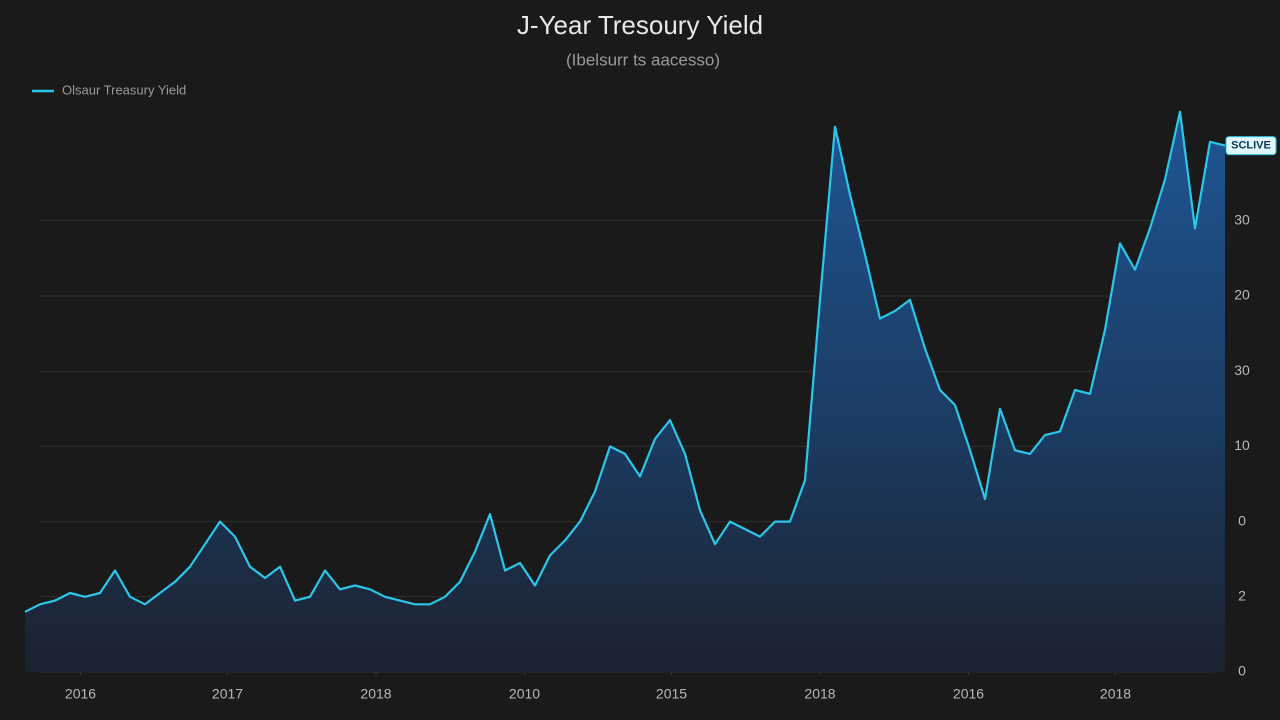 The image size is (1280, 720). Describe the element at coordinates (524, 694) in the screenshot. I see `x-tick-label: 2010` at that location.